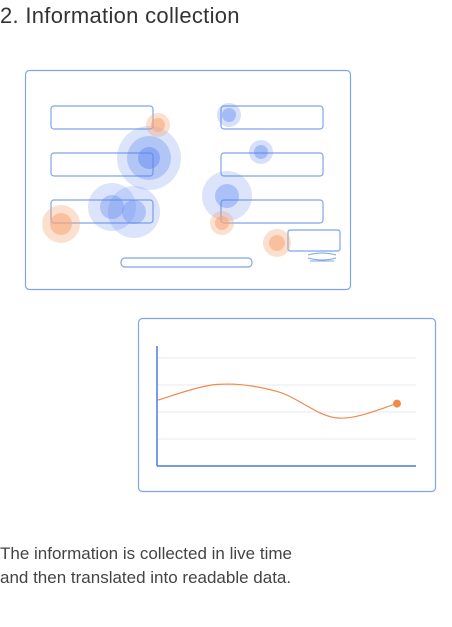  Describe the element at coordinates (397, 403) in the screenshot. I see `series-endpoint-point` at that location.